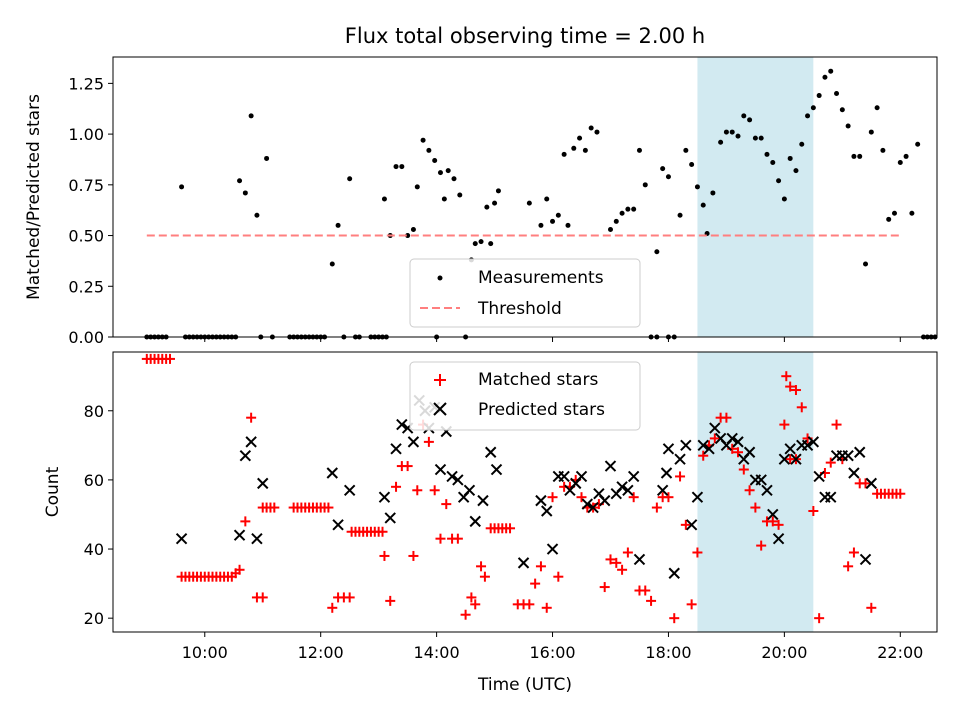  What do you see at coordinates (98, 515) in the screenshot?
I see `bottom-y-axis: 20 40 60 80` at bounding box center [98, 515].